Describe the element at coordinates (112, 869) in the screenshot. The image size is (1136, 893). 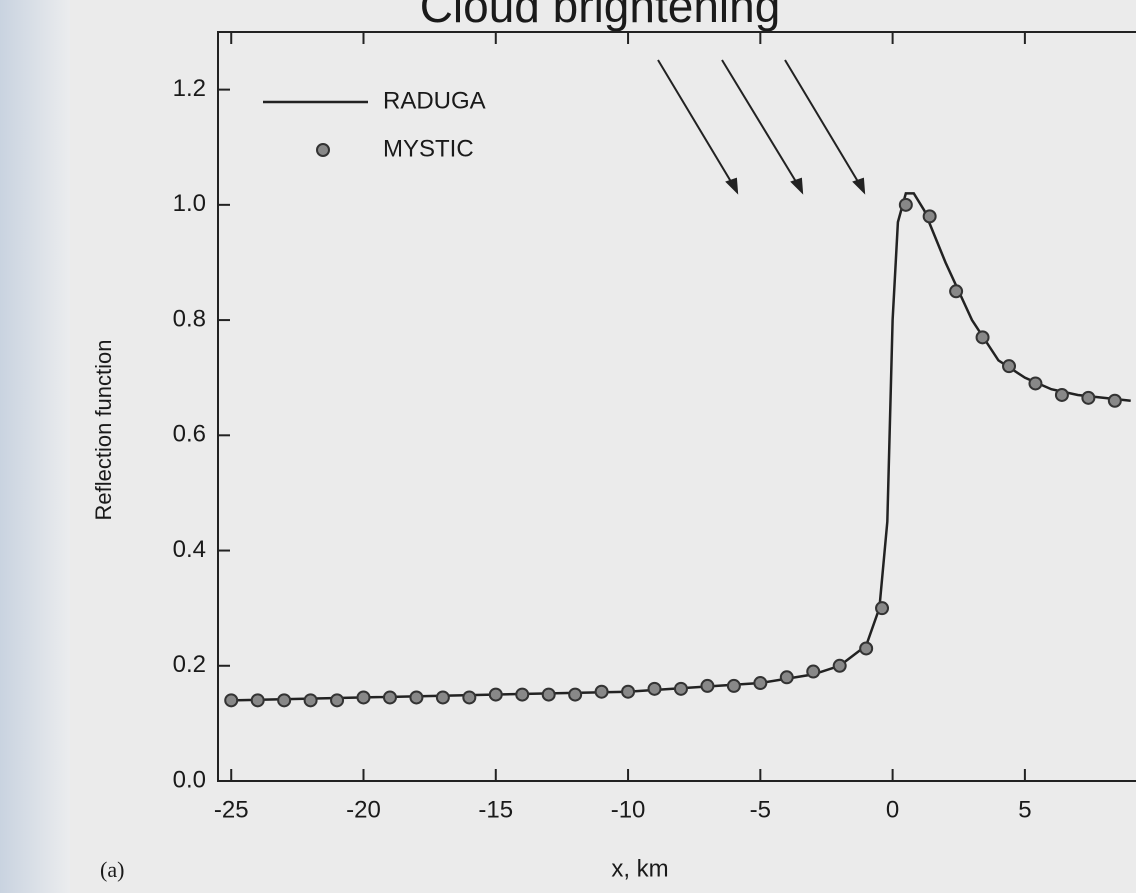
I see `panel-label: (a)` at that location.